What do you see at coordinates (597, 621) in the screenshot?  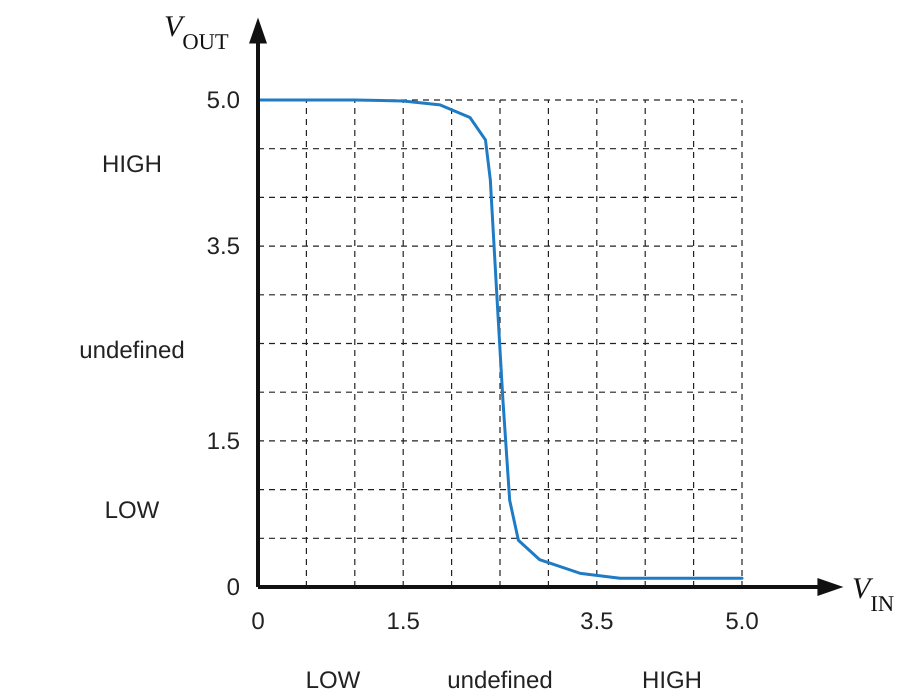 I see `x-tick-label: 3.5` at bounding box center [597, 621].